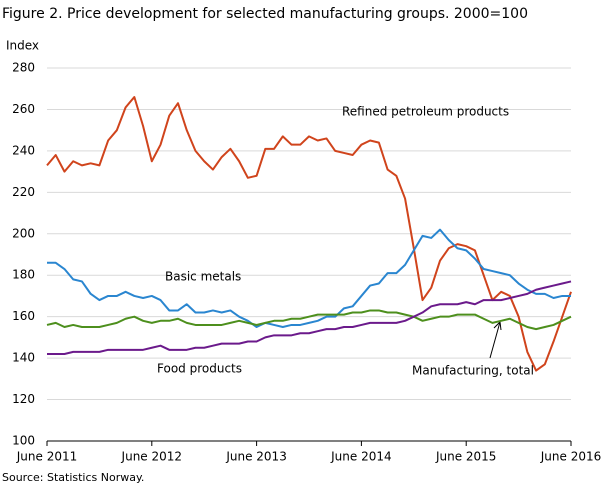  Describe the element at coordinates (23, 441) in the screenshot. I see `y-tick-label: 100` at that location.